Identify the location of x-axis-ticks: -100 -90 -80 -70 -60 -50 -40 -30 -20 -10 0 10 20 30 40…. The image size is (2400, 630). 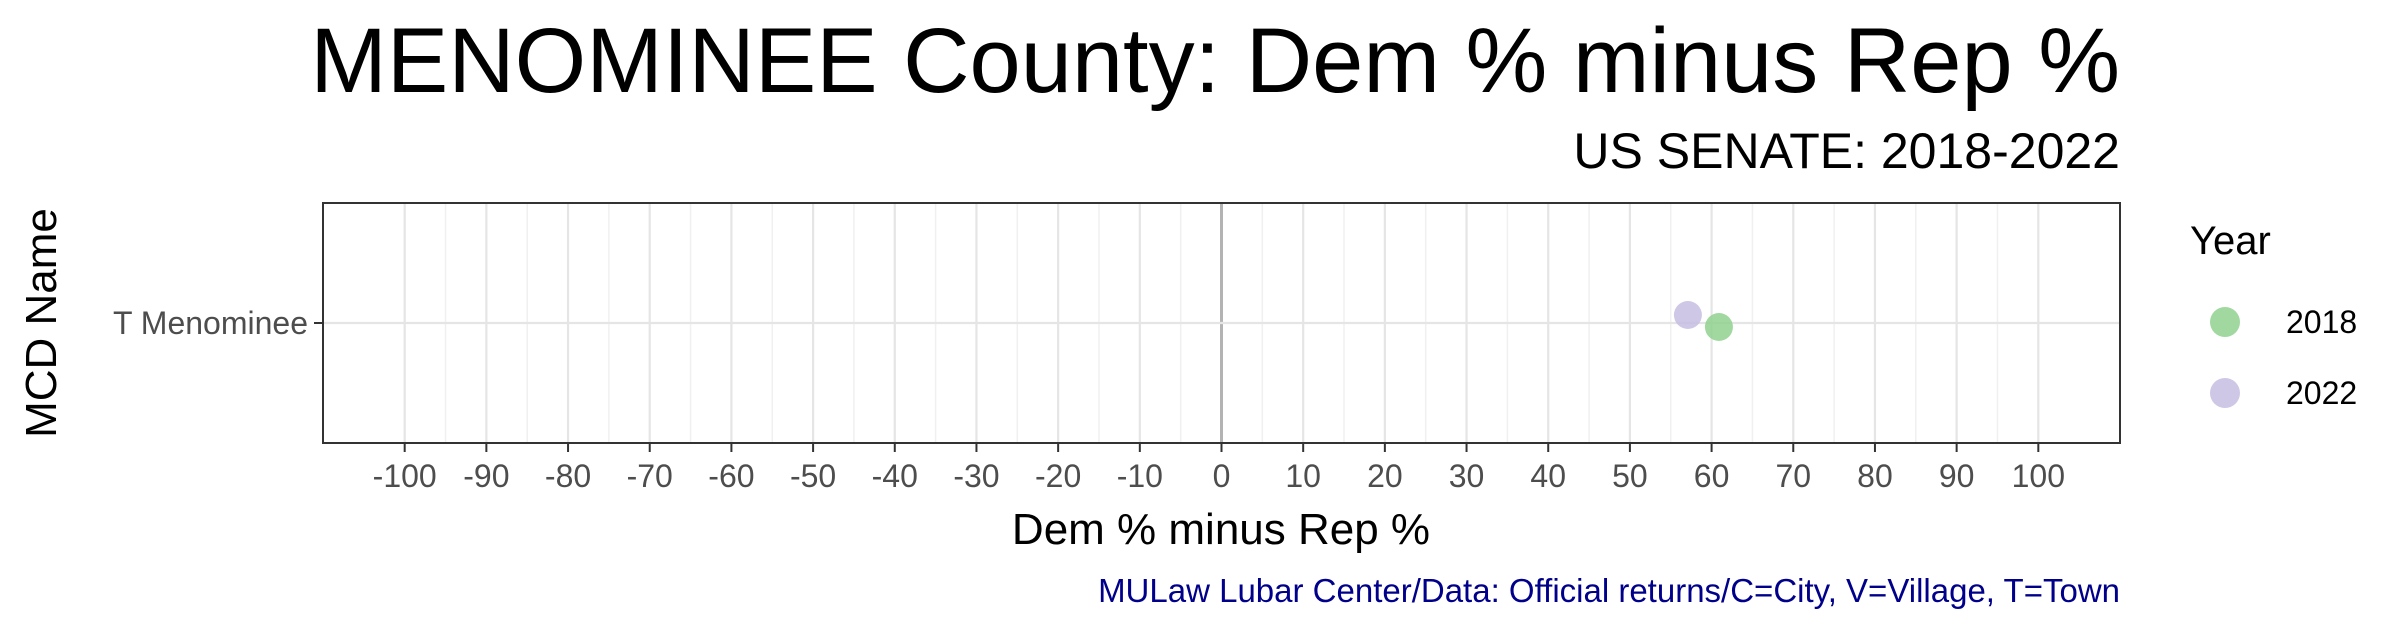
(1219, 468).